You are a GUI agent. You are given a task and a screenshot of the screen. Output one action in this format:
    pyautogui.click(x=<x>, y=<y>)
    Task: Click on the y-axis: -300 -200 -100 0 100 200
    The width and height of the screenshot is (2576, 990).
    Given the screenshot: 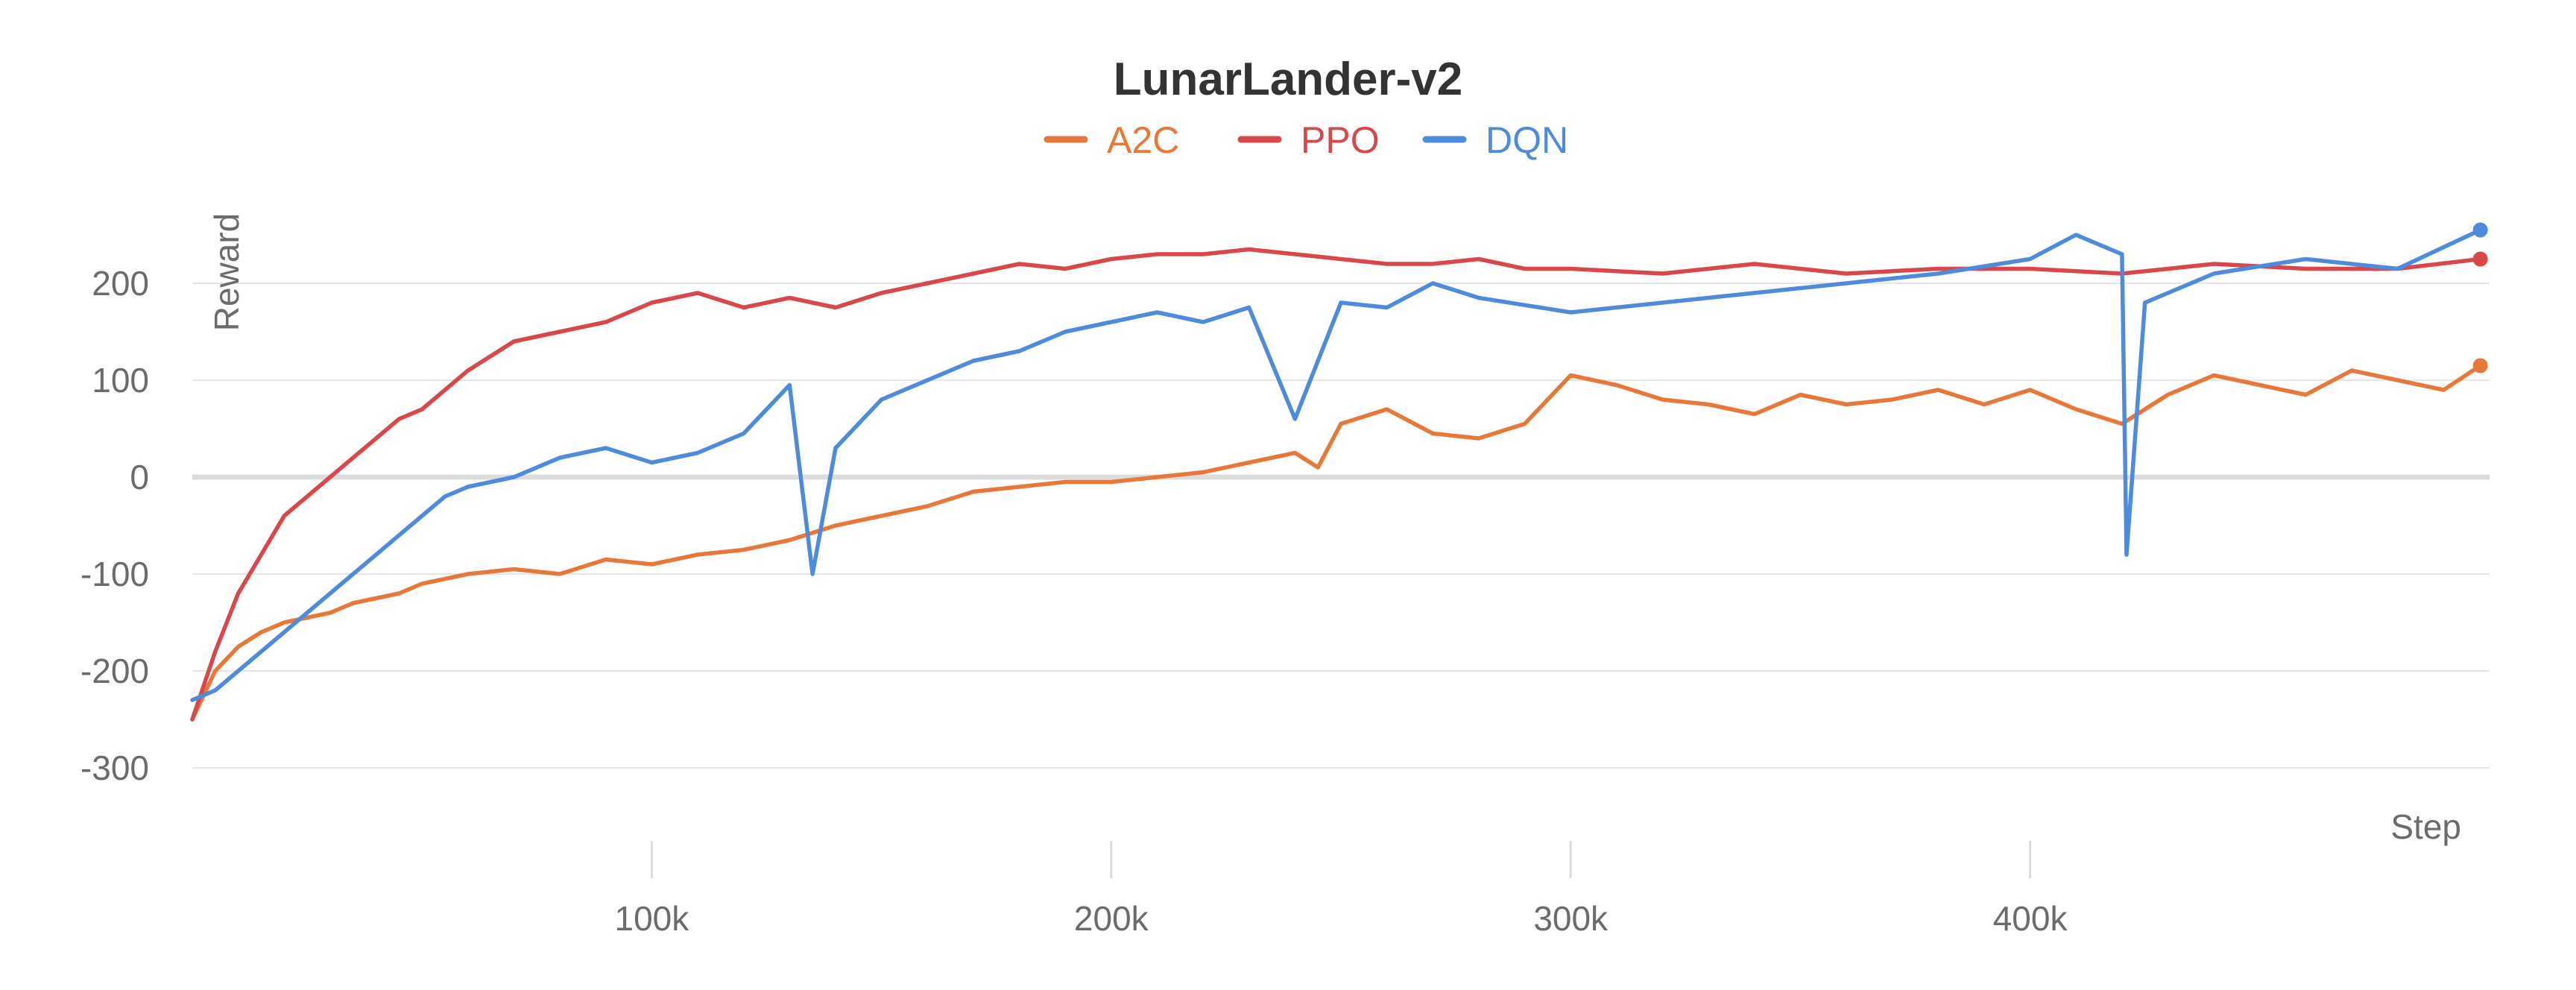 What is the action you would take?
    pyautogui.click(x=114, y=525)
    